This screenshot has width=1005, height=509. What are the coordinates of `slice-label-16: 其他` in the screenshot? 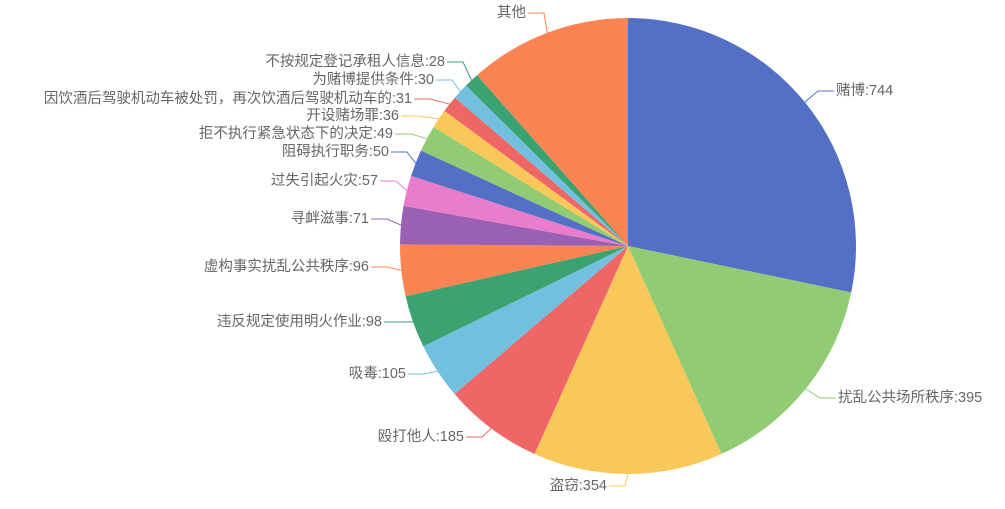 It's located at (511, 12).